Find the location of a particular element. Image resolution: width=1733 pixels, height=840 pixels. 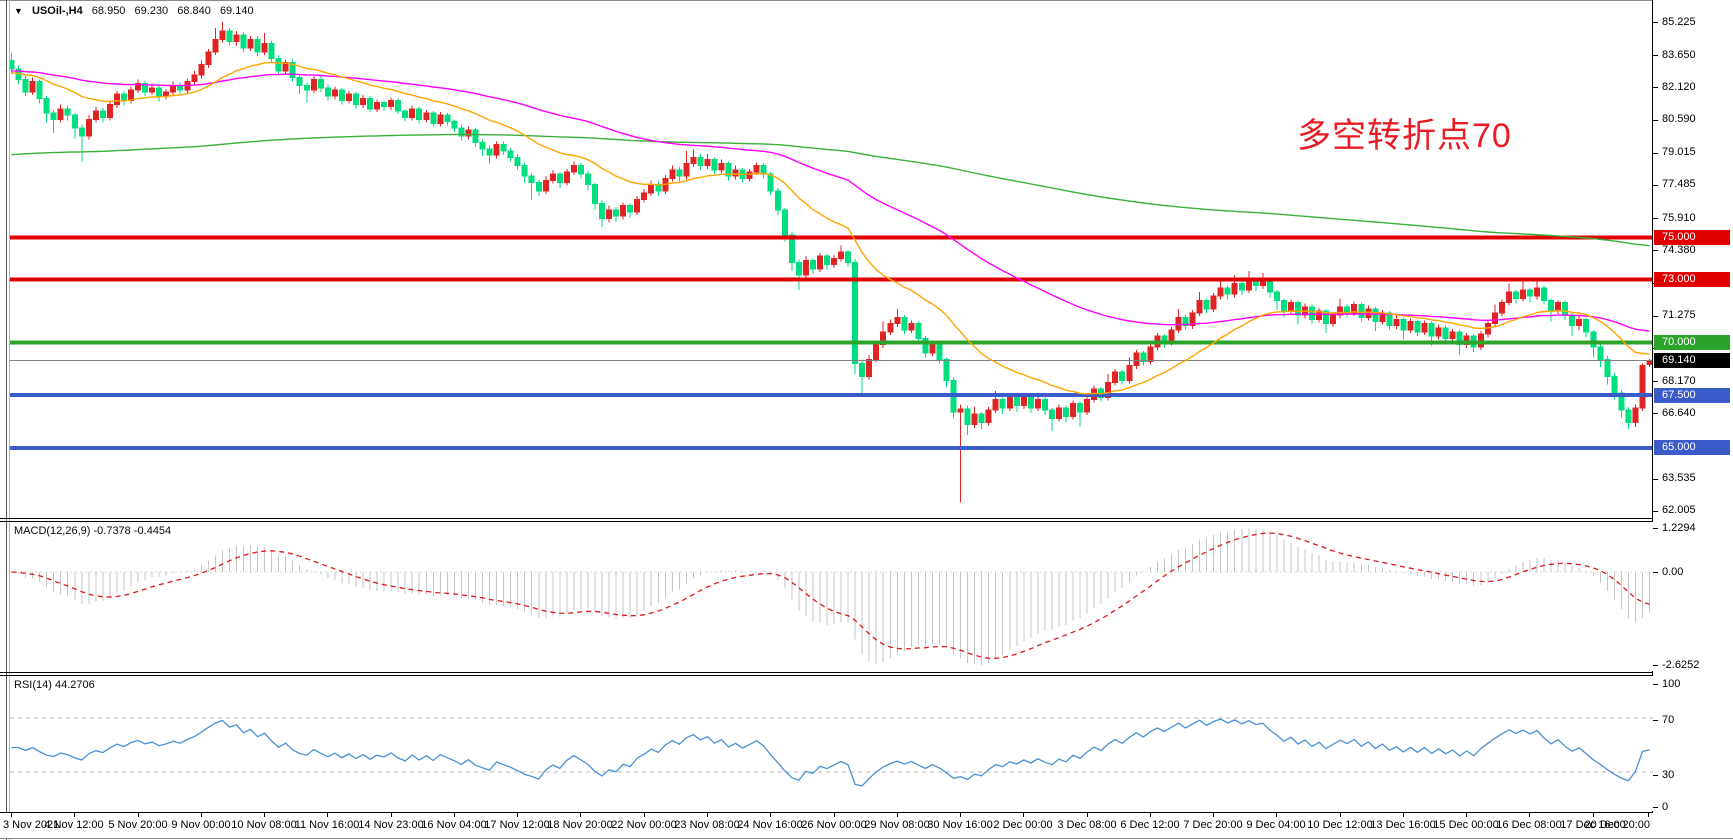

price-tick-label: 71.275 is located at coordinates (1679, 315).